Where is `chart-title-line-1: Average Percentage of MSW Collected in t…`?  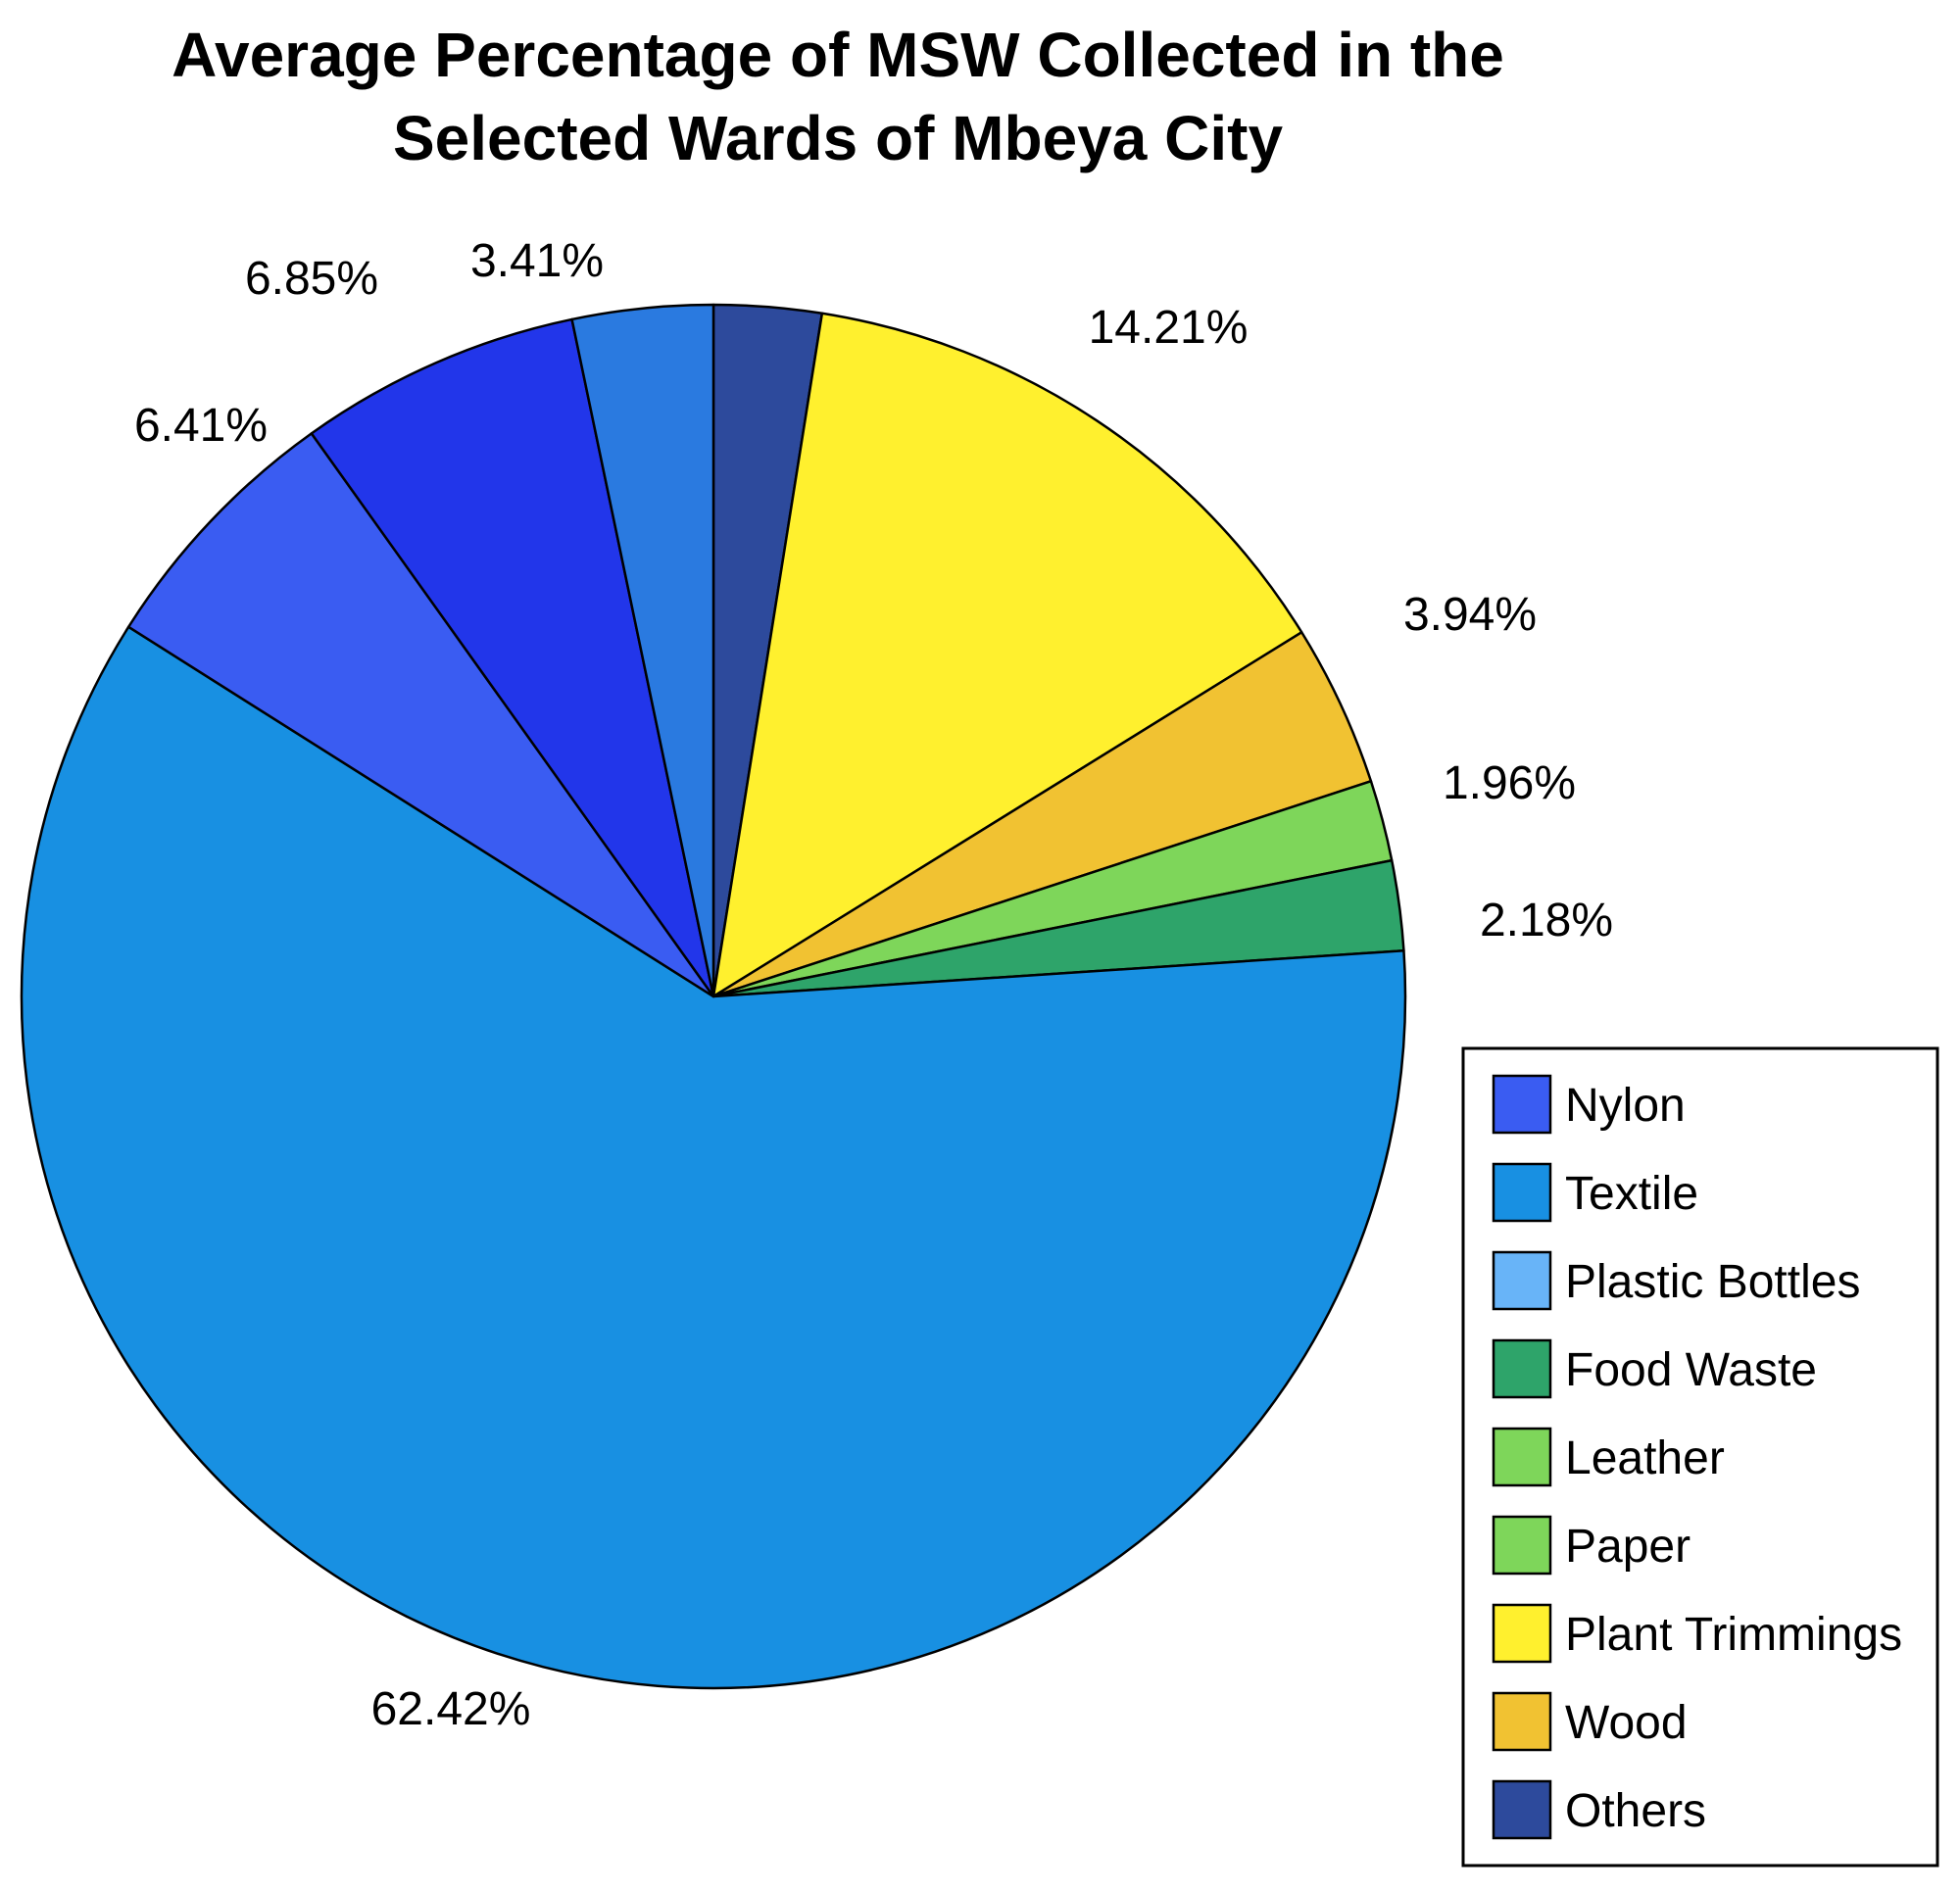 chart-title-line-1: Average Percentage of MSW Collected in t… is located at coordinates (838, 55).